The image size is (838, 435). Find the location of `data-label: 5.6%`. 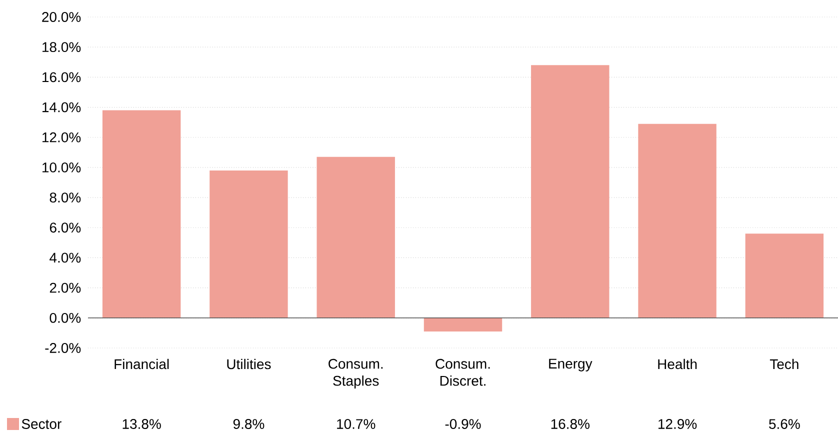

data-label: 5.6% is located at coordinates (784, 424).